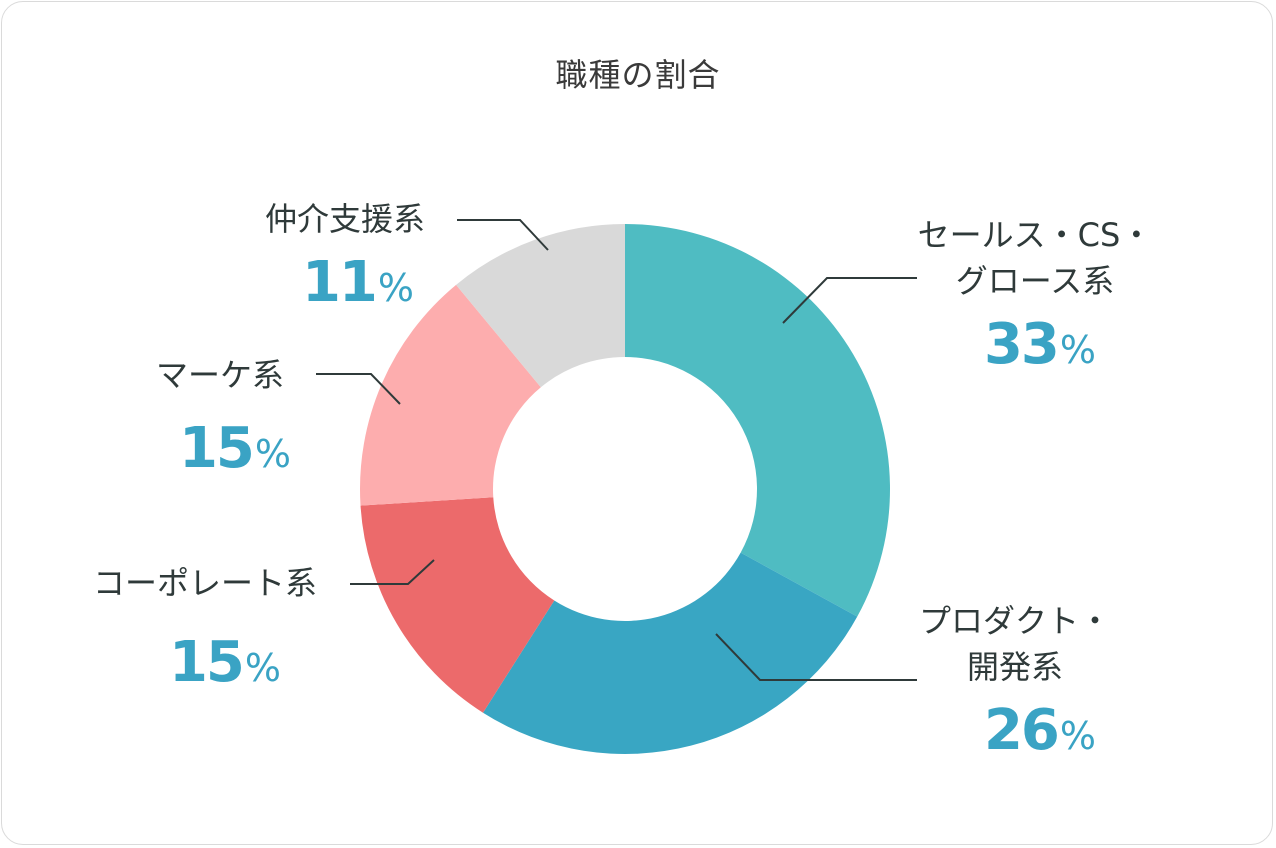 This screenshot has width=1276, height=848. I want to click on percent-marketing: 15%, so click(235, 448).